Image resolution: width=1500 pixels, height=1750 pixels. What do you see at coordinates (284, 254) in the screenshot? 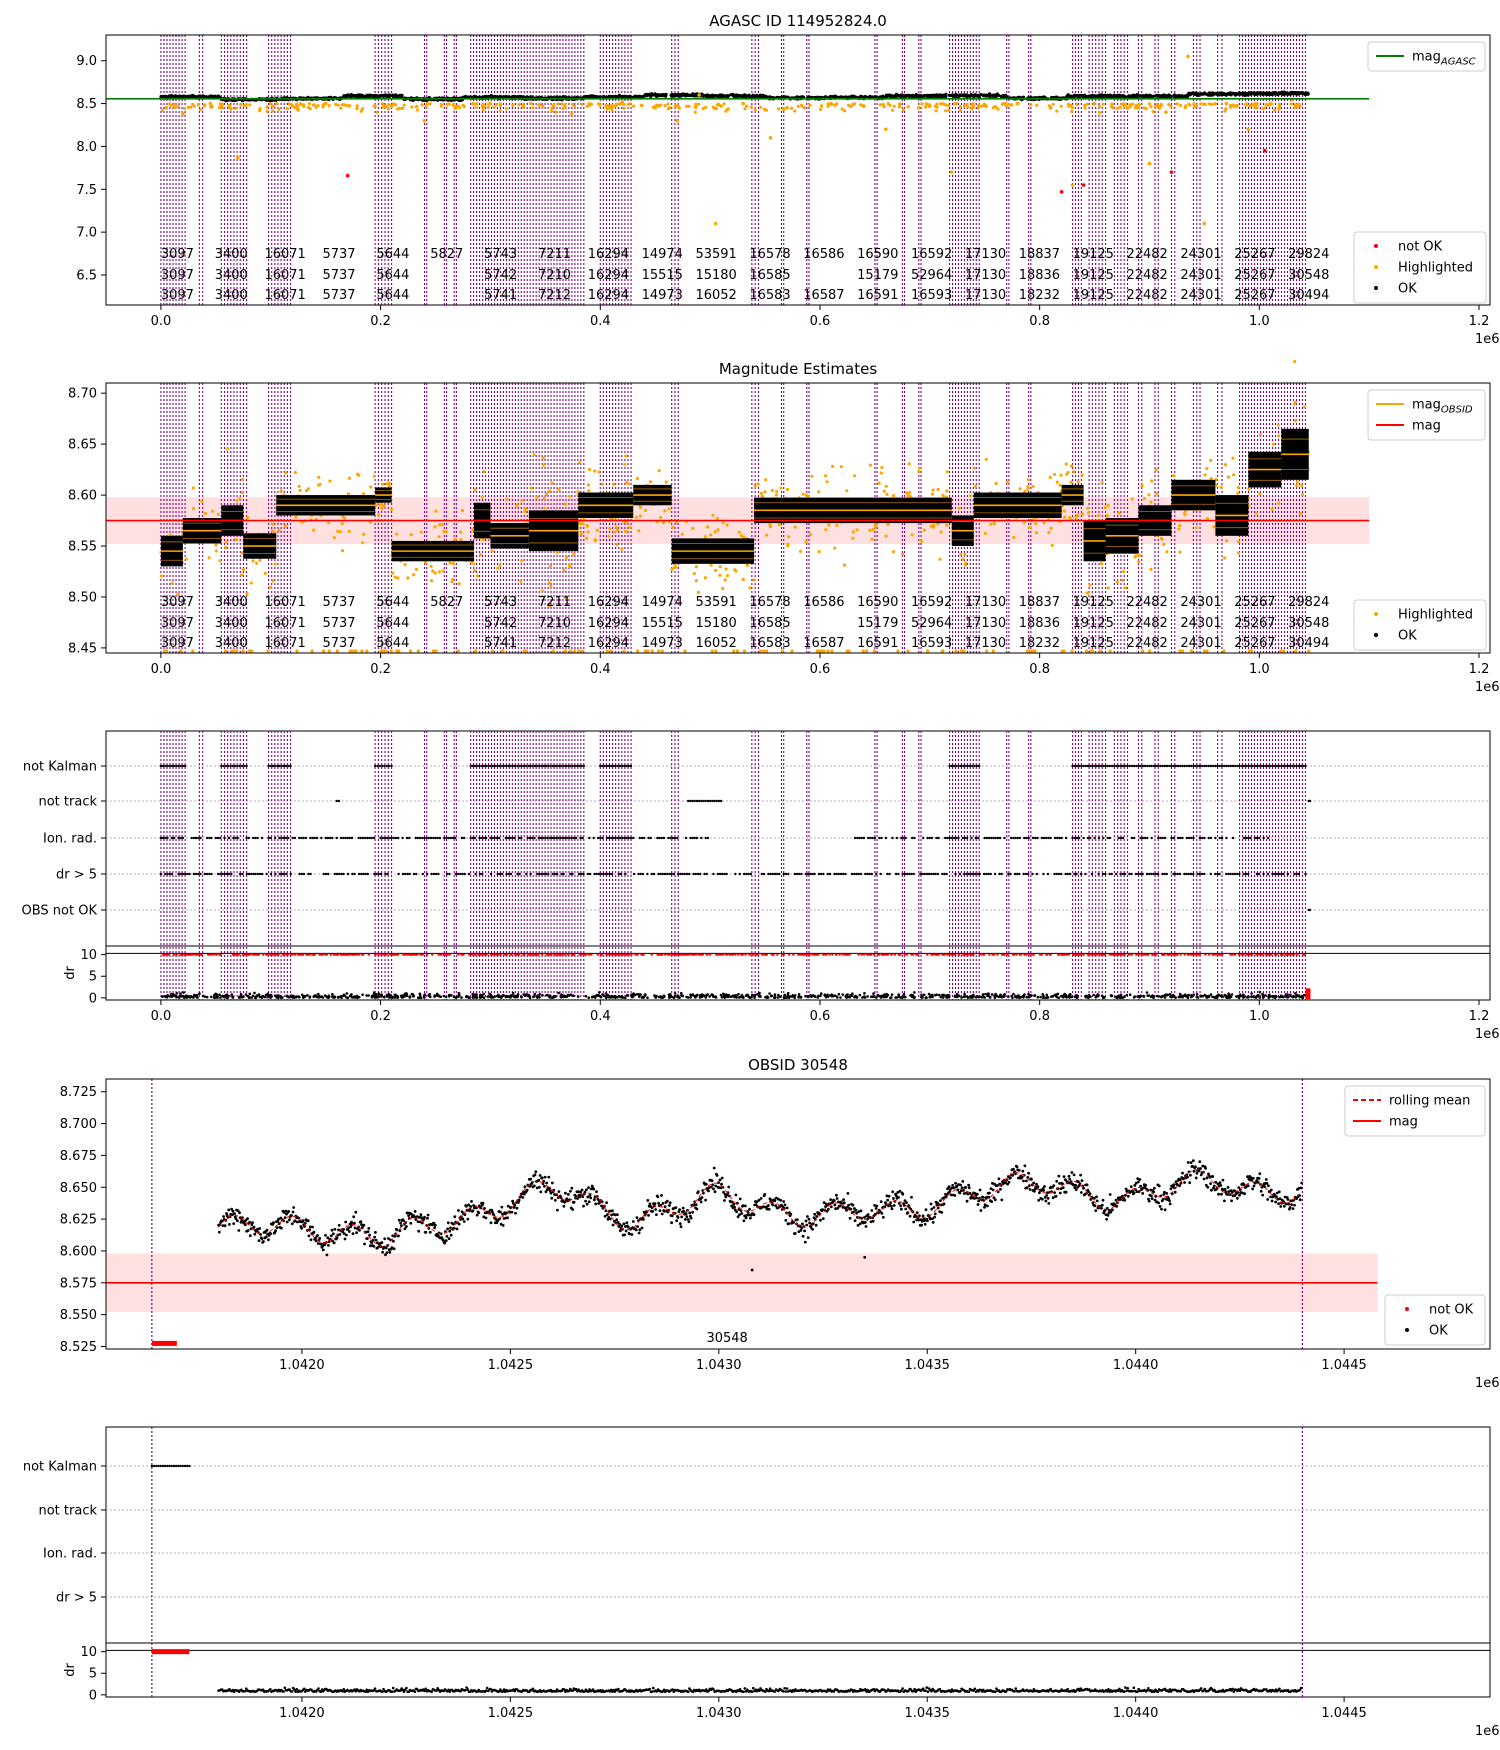
I see `obsid-label: 16071` at bounding box center [284, 254].